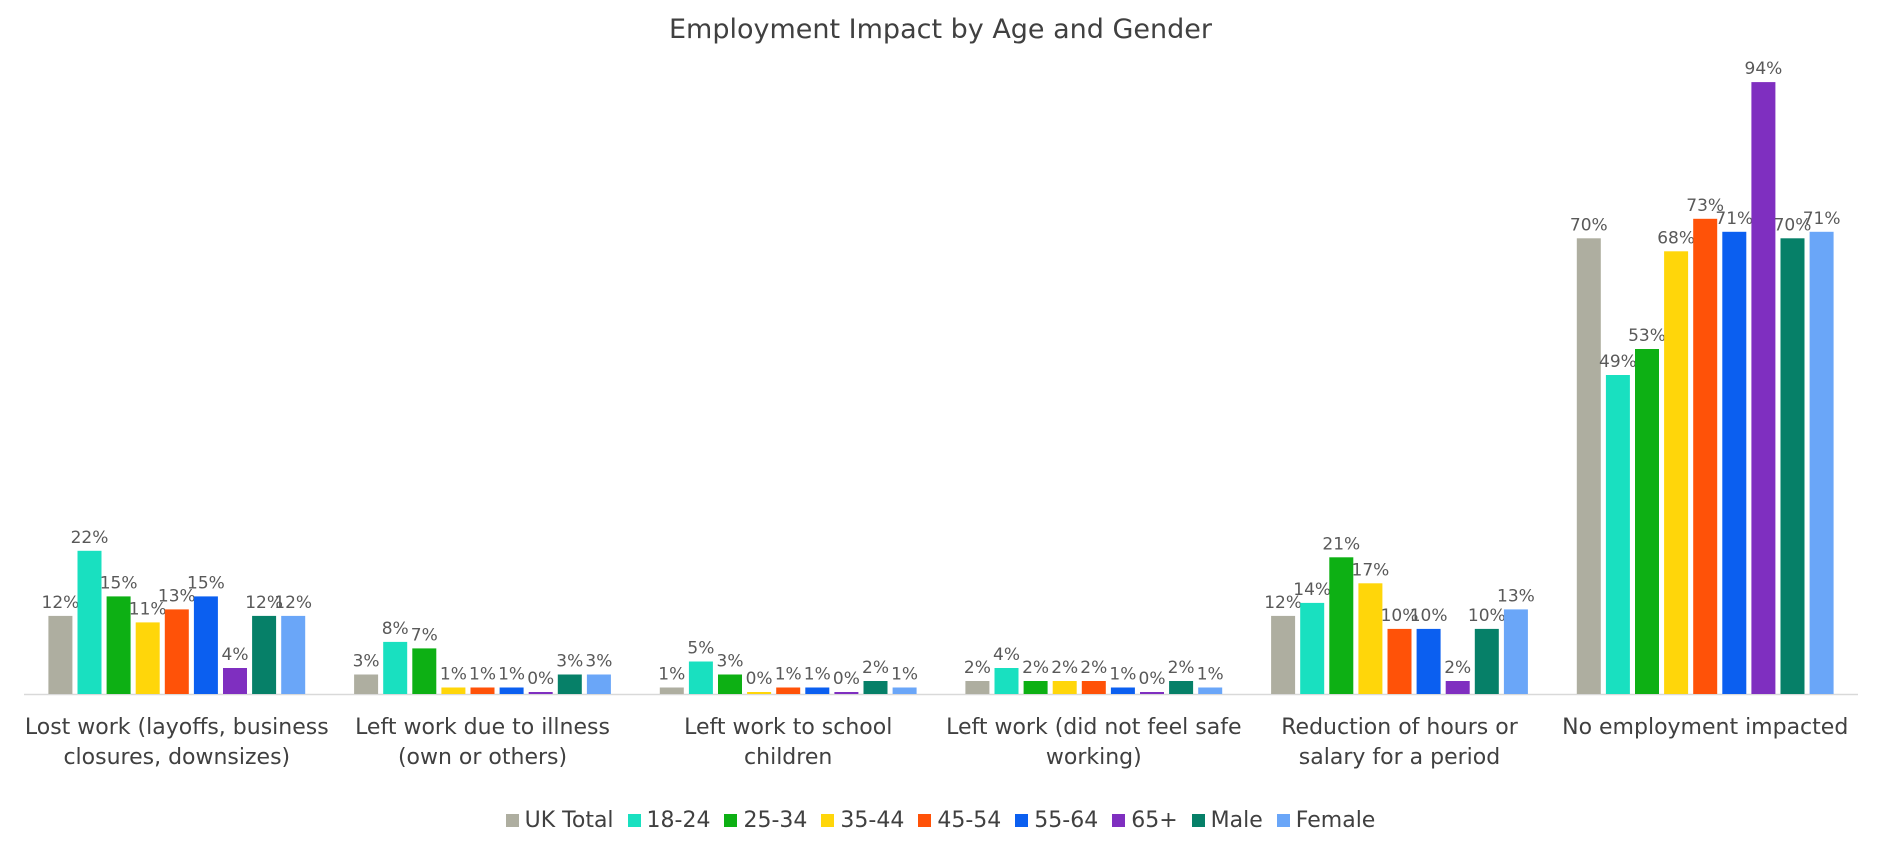  I want to click on category-label: (own or others), so click(482, 757).